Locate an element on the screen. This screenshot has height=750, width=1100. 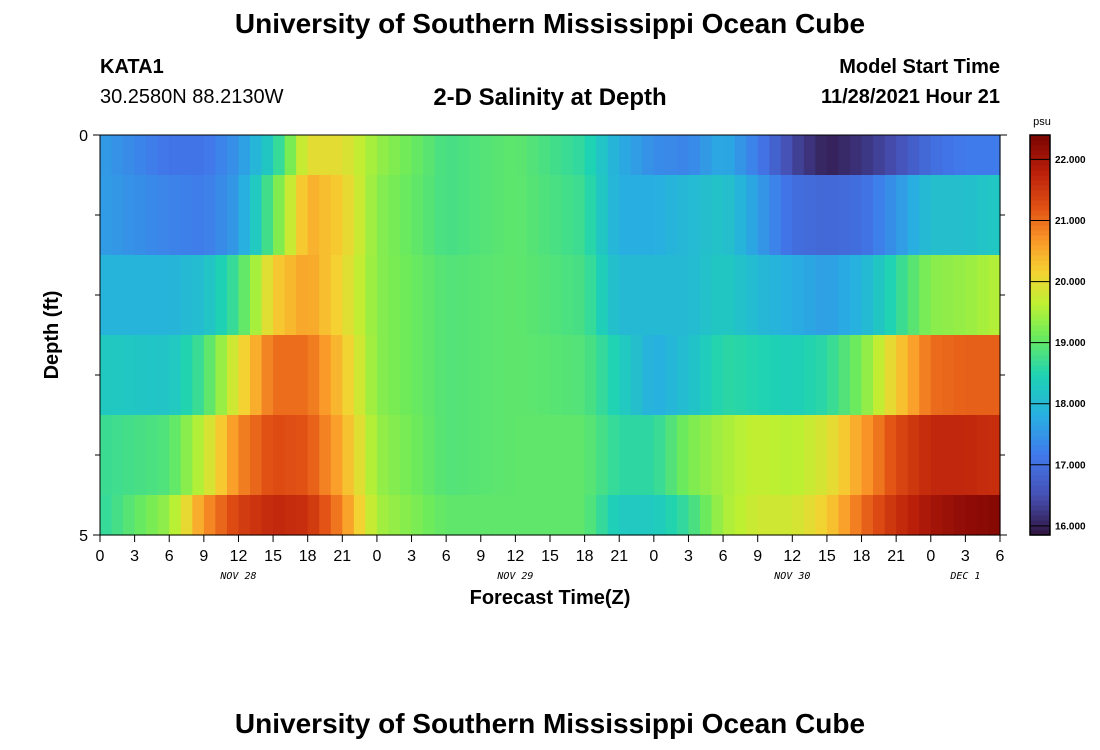
x-axis-label: Forecast Time(Z) is located at coordinates (550, 598).